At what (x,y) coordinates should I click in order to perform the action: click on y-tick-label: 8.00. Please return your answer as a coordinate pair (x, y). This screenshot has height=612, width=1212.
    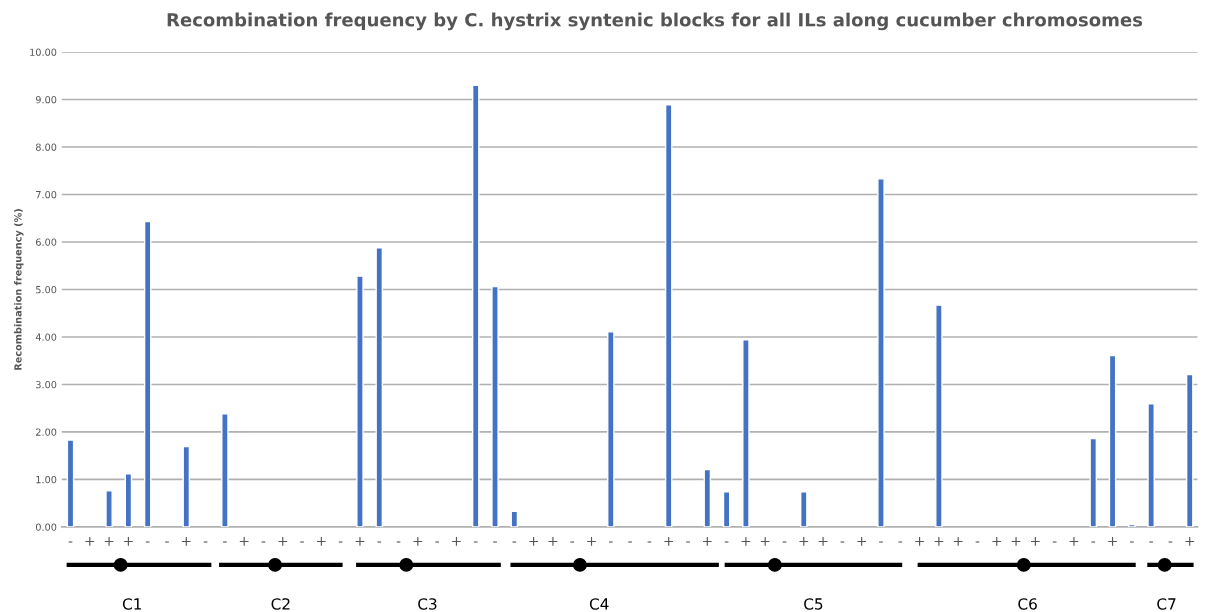
    Looking at the image, I should click on (46, 147).